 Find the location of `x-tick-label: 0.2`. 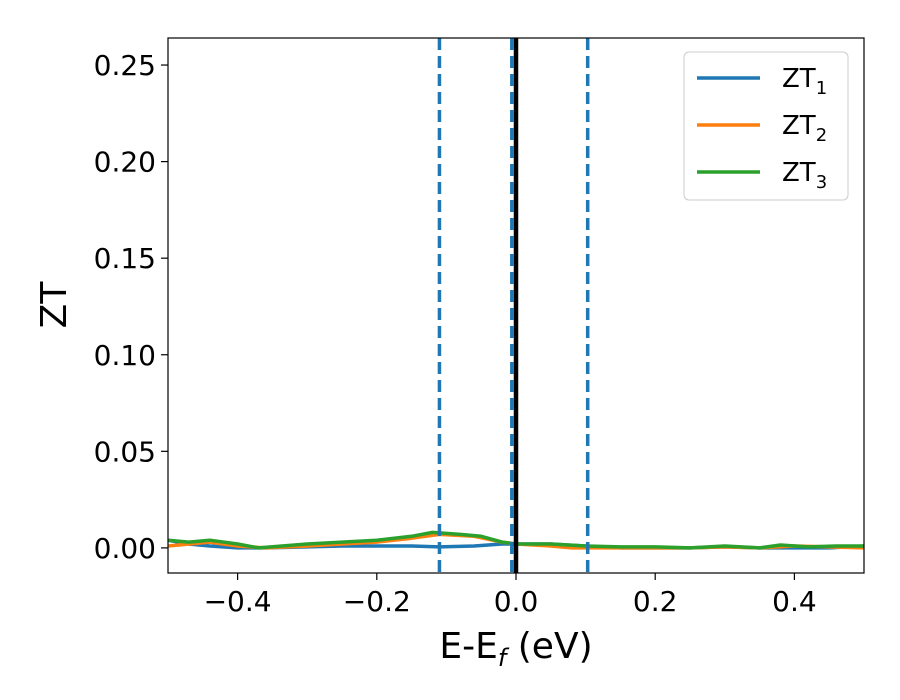

x-tick-label: 0.2 is located at coordinates (655, 601).